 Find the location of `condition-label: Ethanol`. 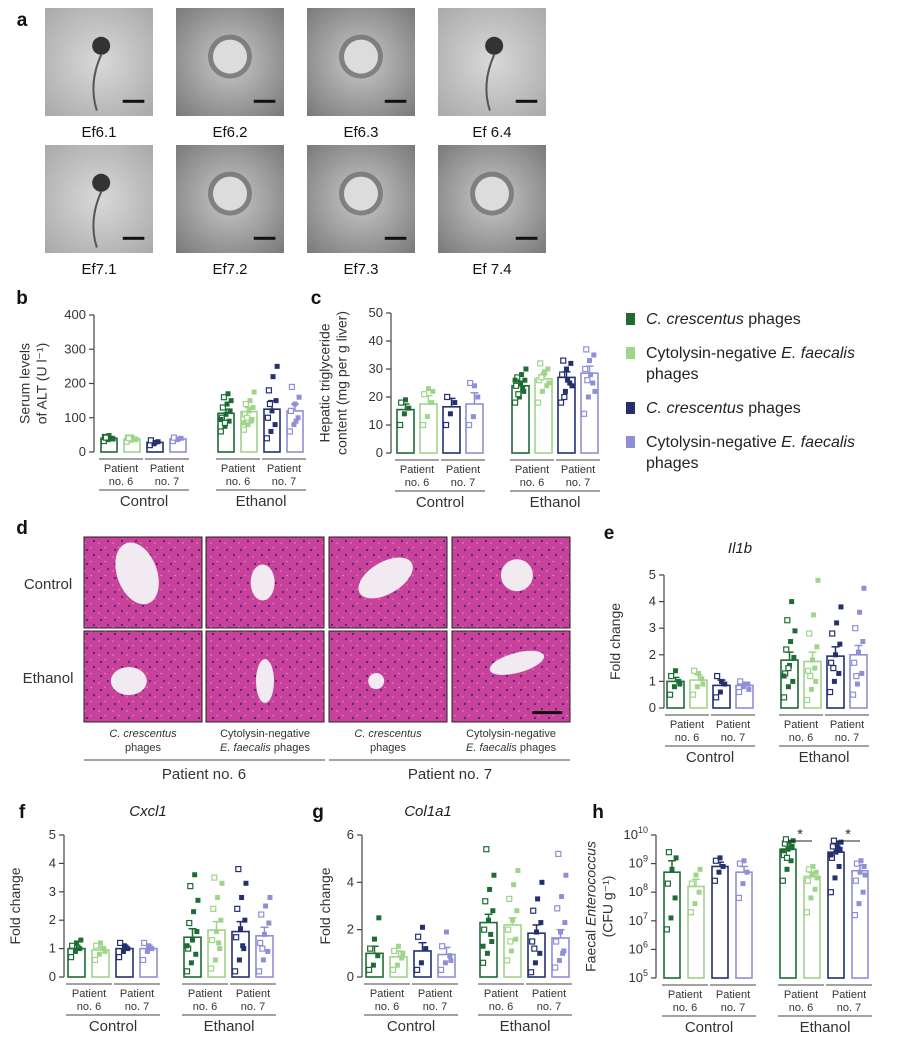

condition-label: Ethanol is located at coordinates (229, 1026).